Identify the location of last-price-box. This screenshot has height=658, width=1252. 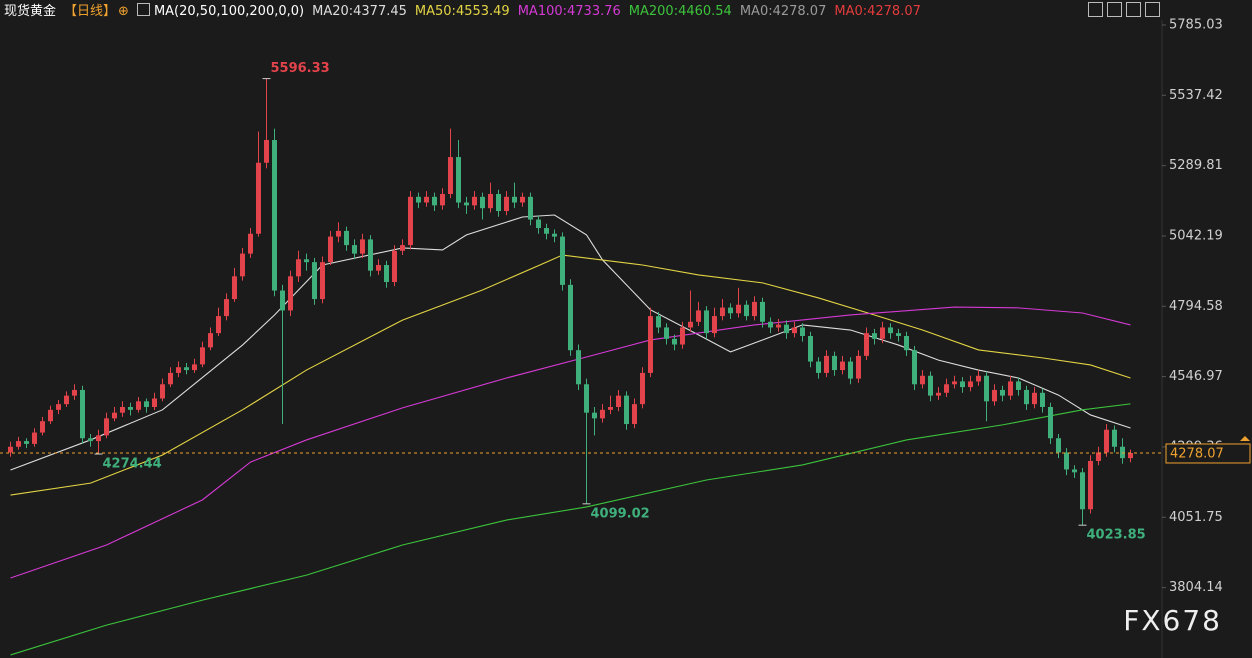
(1208, 453).